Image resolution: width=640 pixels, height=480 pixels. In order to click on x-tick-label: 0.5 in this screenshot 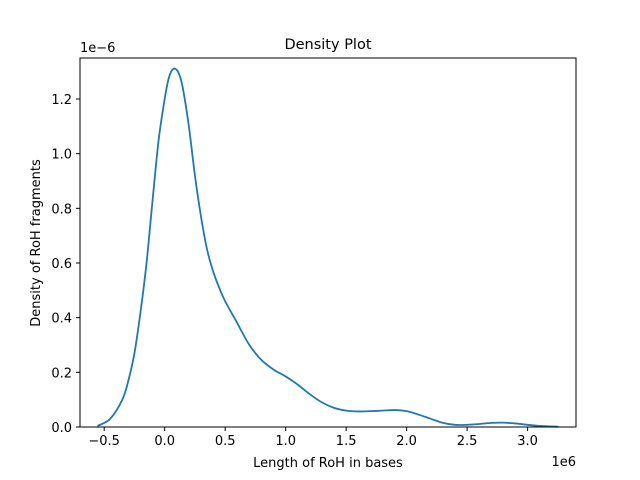, I will do `click(225, 441)`.